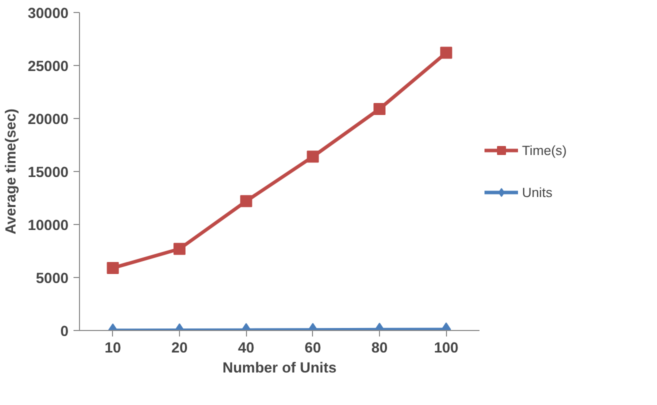  Describe the element at coordinates (52, 279) in the screenshot. I see `y-tick-label: 5000` at that location.